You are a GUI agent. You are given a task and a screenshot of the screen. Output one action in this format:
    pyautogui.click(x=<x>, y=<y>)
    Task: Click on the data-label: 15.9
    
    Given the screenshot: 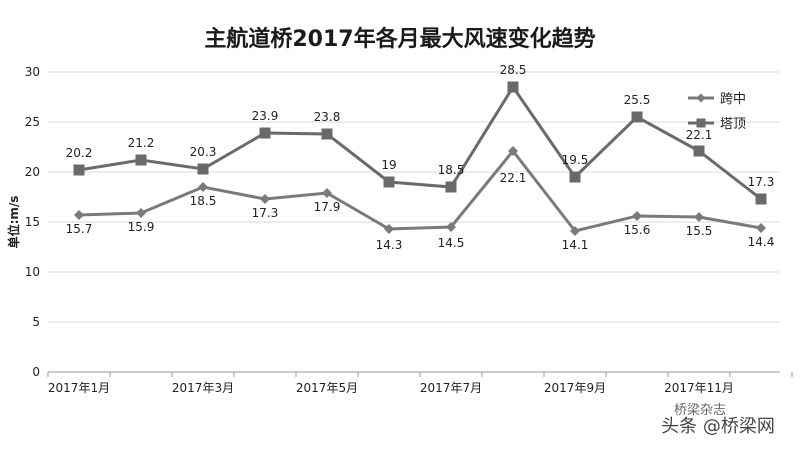 What is the action you would take?
    pyautogui.click(x=141, y=227)
    